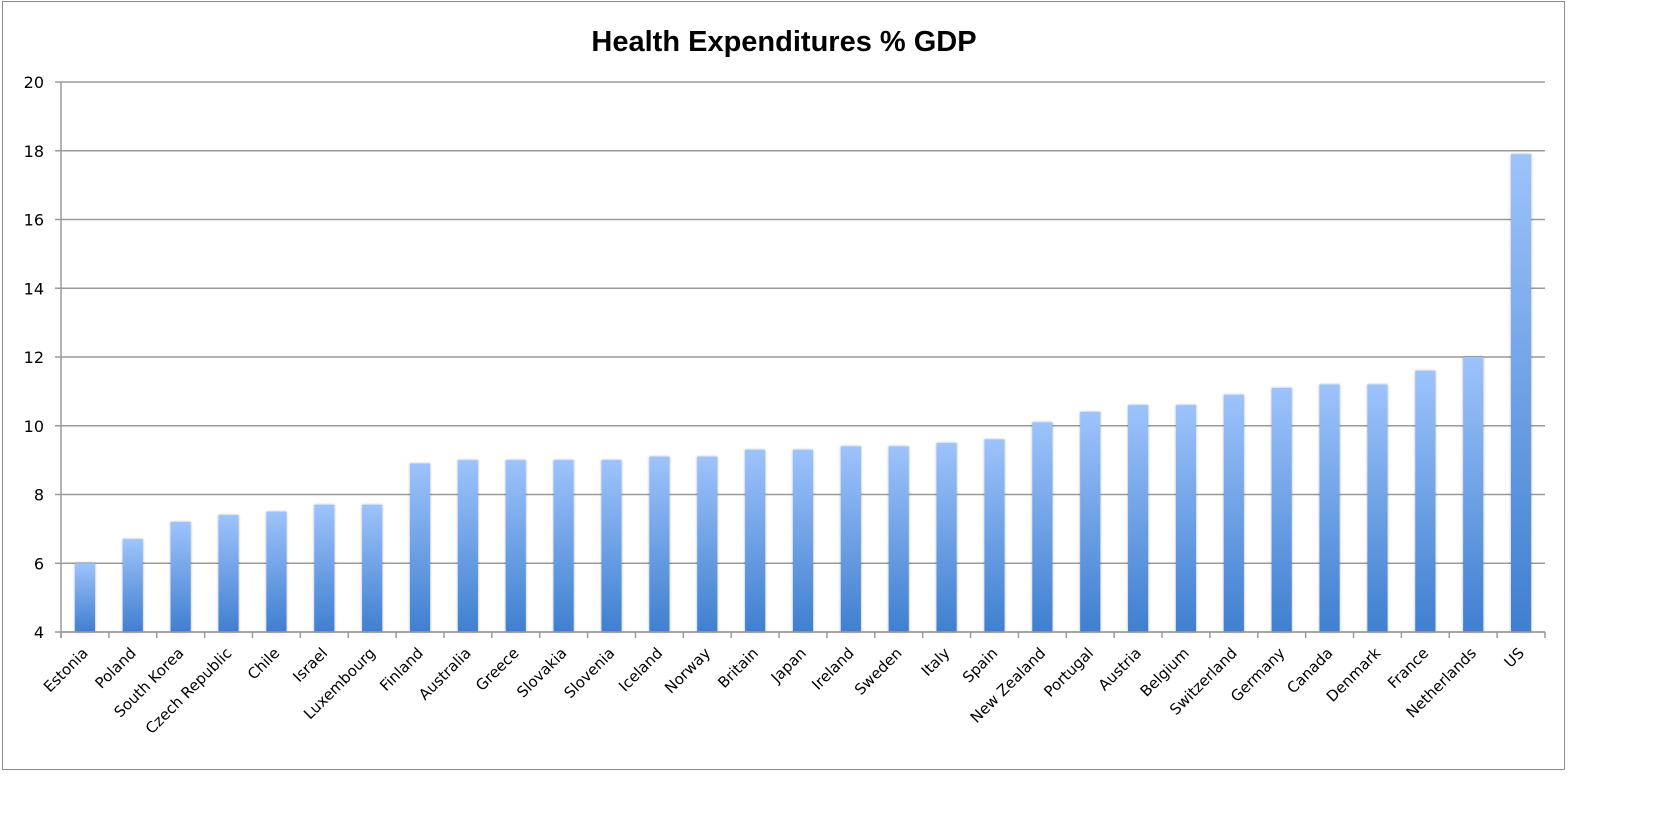 This screenshot has height=828, width=1679. What do you see at coordinates (1473, 494) in the screenshot?
I see `bar-netherlands` at bounding box center [1473, 494].